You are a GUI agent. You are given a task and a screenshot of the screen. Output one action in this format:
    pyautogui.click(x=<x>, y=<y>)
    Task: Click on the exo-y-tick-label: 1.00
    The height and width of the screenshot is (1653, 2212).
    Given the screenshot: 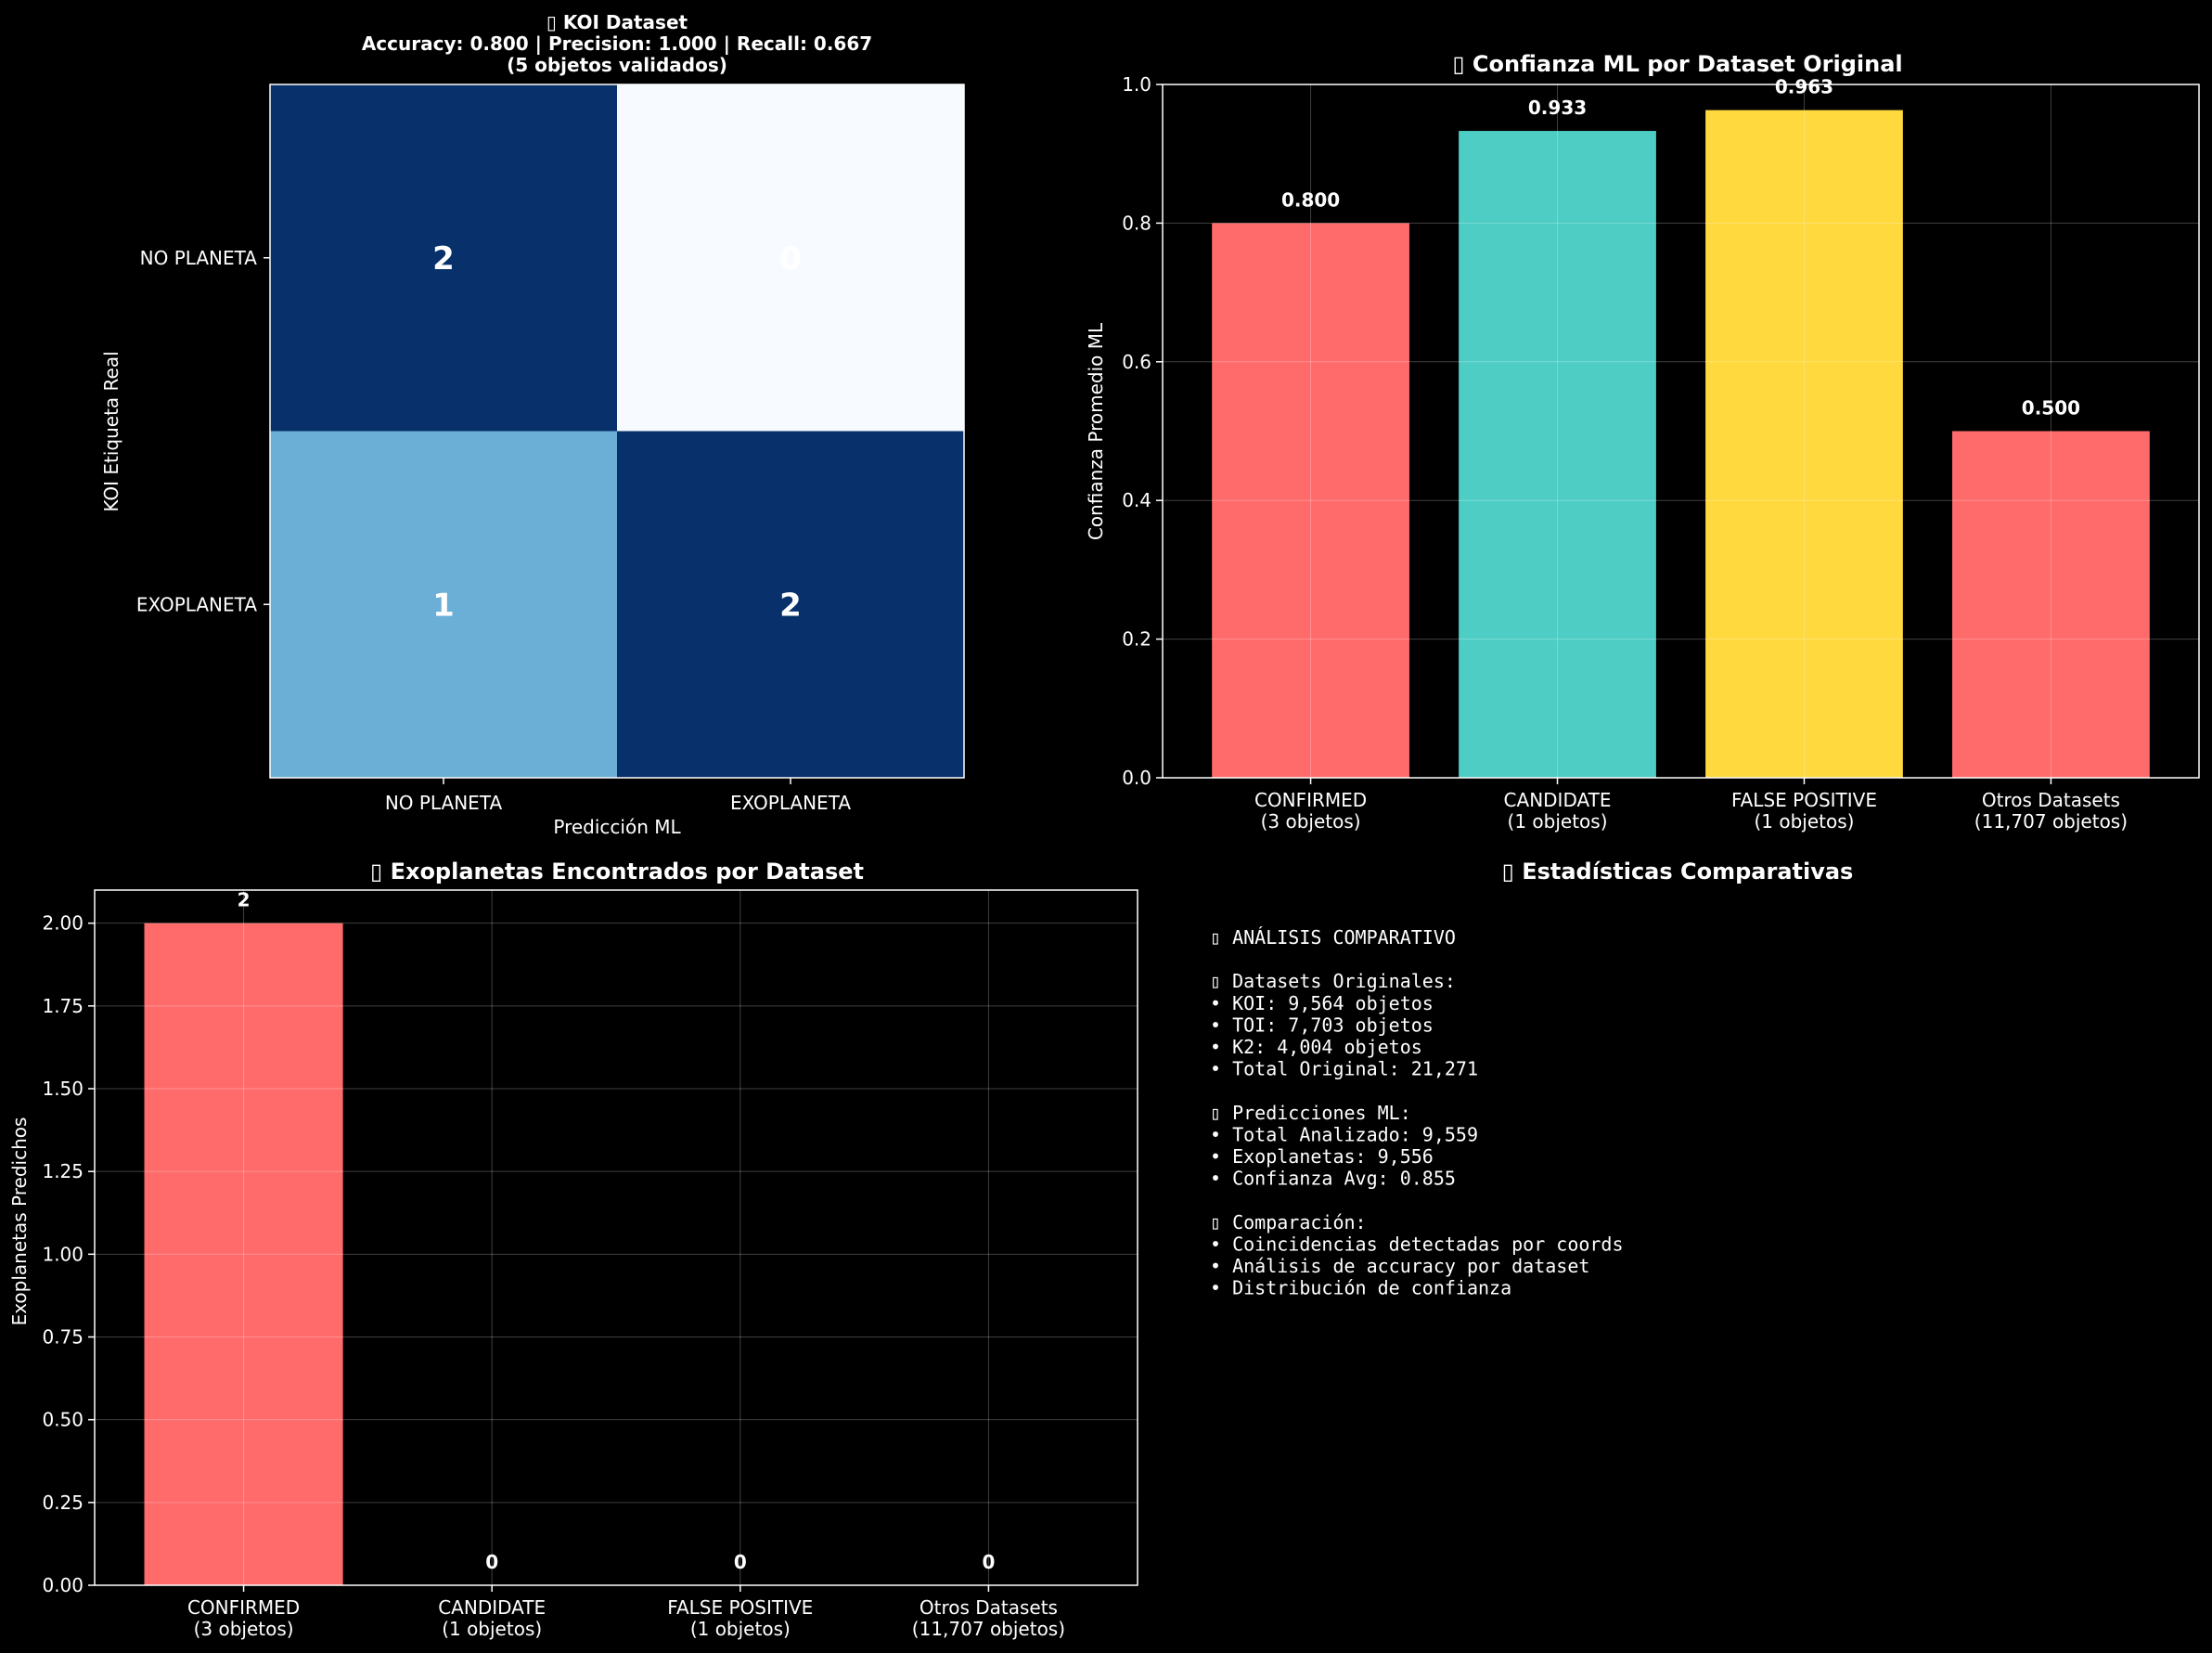 What is the action you would take?
    pyautogui.click(x=63, y=1254)
    